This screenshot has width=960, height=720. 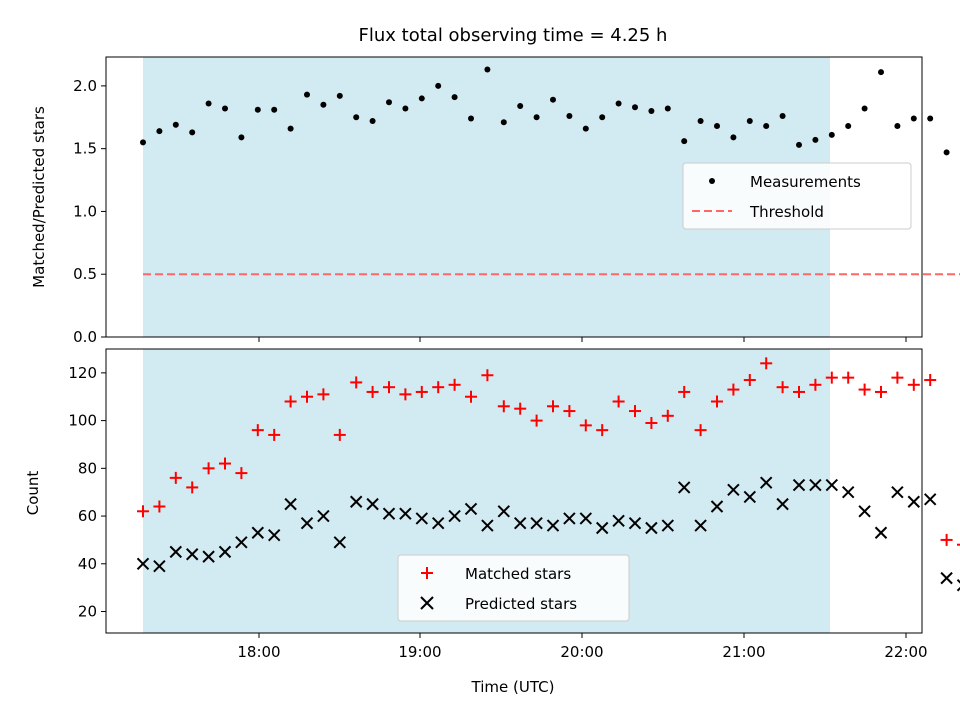 I want to click on bottom-panel-y-axis-label: Count, so click(x=33, y=493).